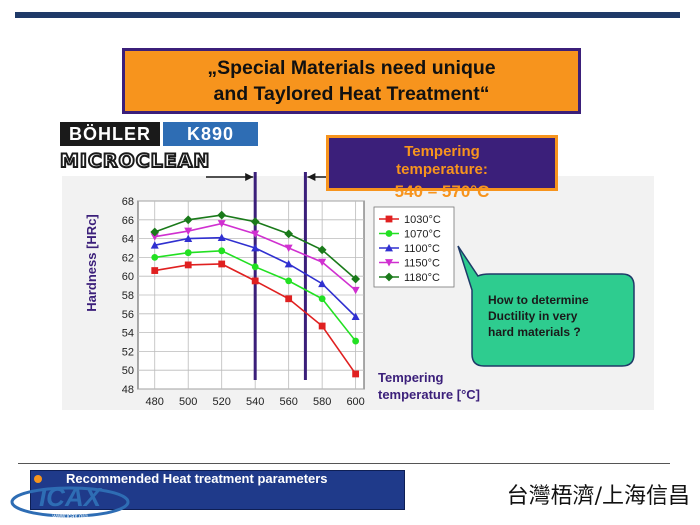 This screenshot has width=700, height=525. I want to click on tempering-markers, so click(266, 276).